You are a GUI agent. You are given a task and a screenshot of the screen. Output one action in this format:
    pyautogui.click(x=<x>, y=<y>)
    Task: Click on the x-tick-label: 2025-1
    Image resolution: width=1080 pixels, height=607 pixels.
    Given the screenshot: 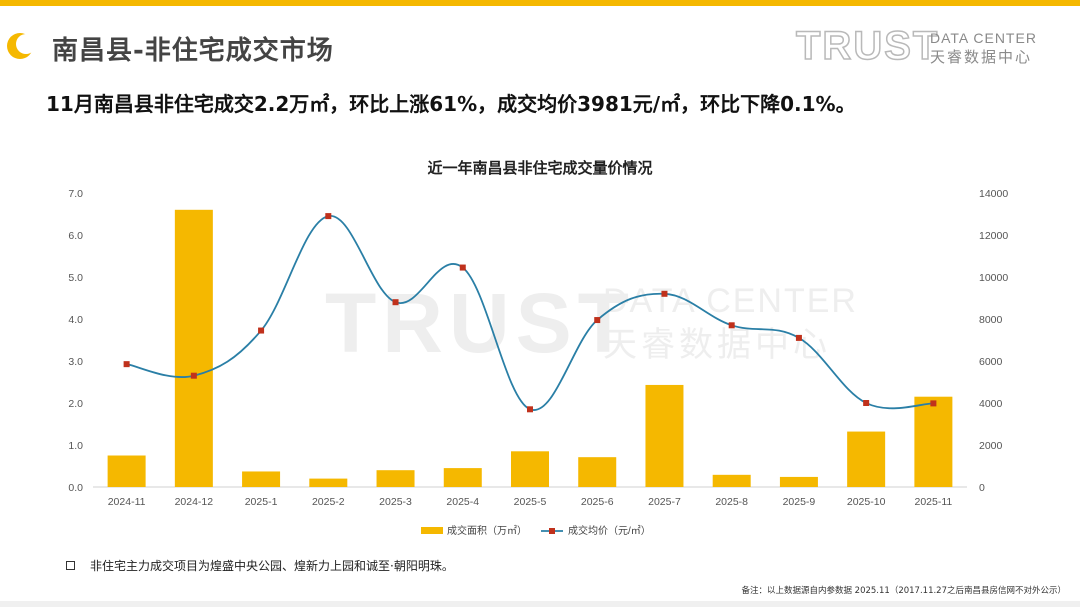 What is the action you would take?
    pyautogui.click(x=261, y=502)
    